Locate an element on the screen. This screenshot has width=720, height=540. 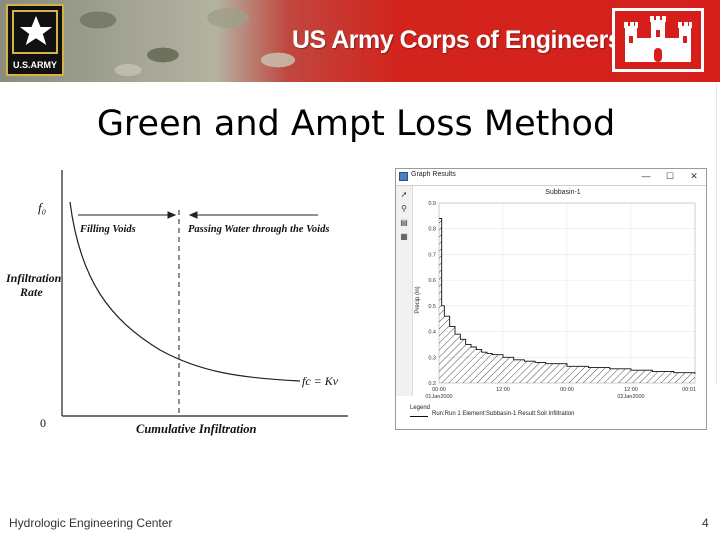
y-tick-label: 0.3 is located at coordinates (432, 358).